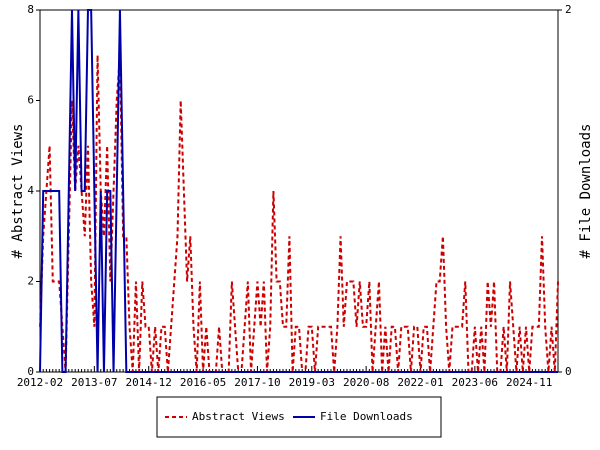 The image size is (600, 450). What do you see at coordinates (30, 371) in the screenshot?
I see `y-tick-label: 0` at bounding box center [30, 371].